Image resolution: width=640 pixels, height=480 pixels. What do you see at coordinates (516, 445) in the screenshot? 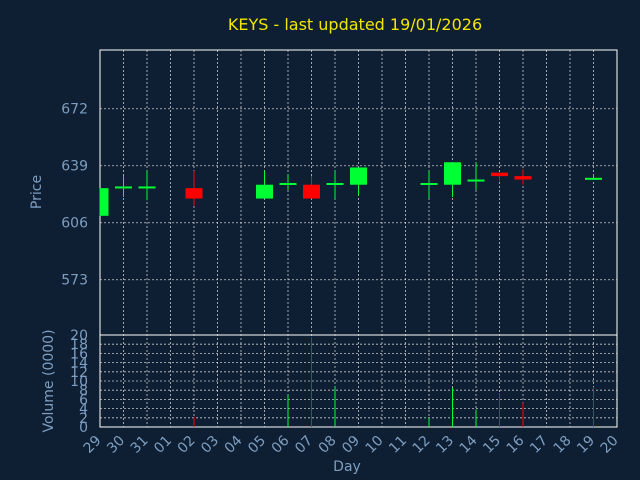
I see `day-tick-label: 16` at bounding box center [516, 445].